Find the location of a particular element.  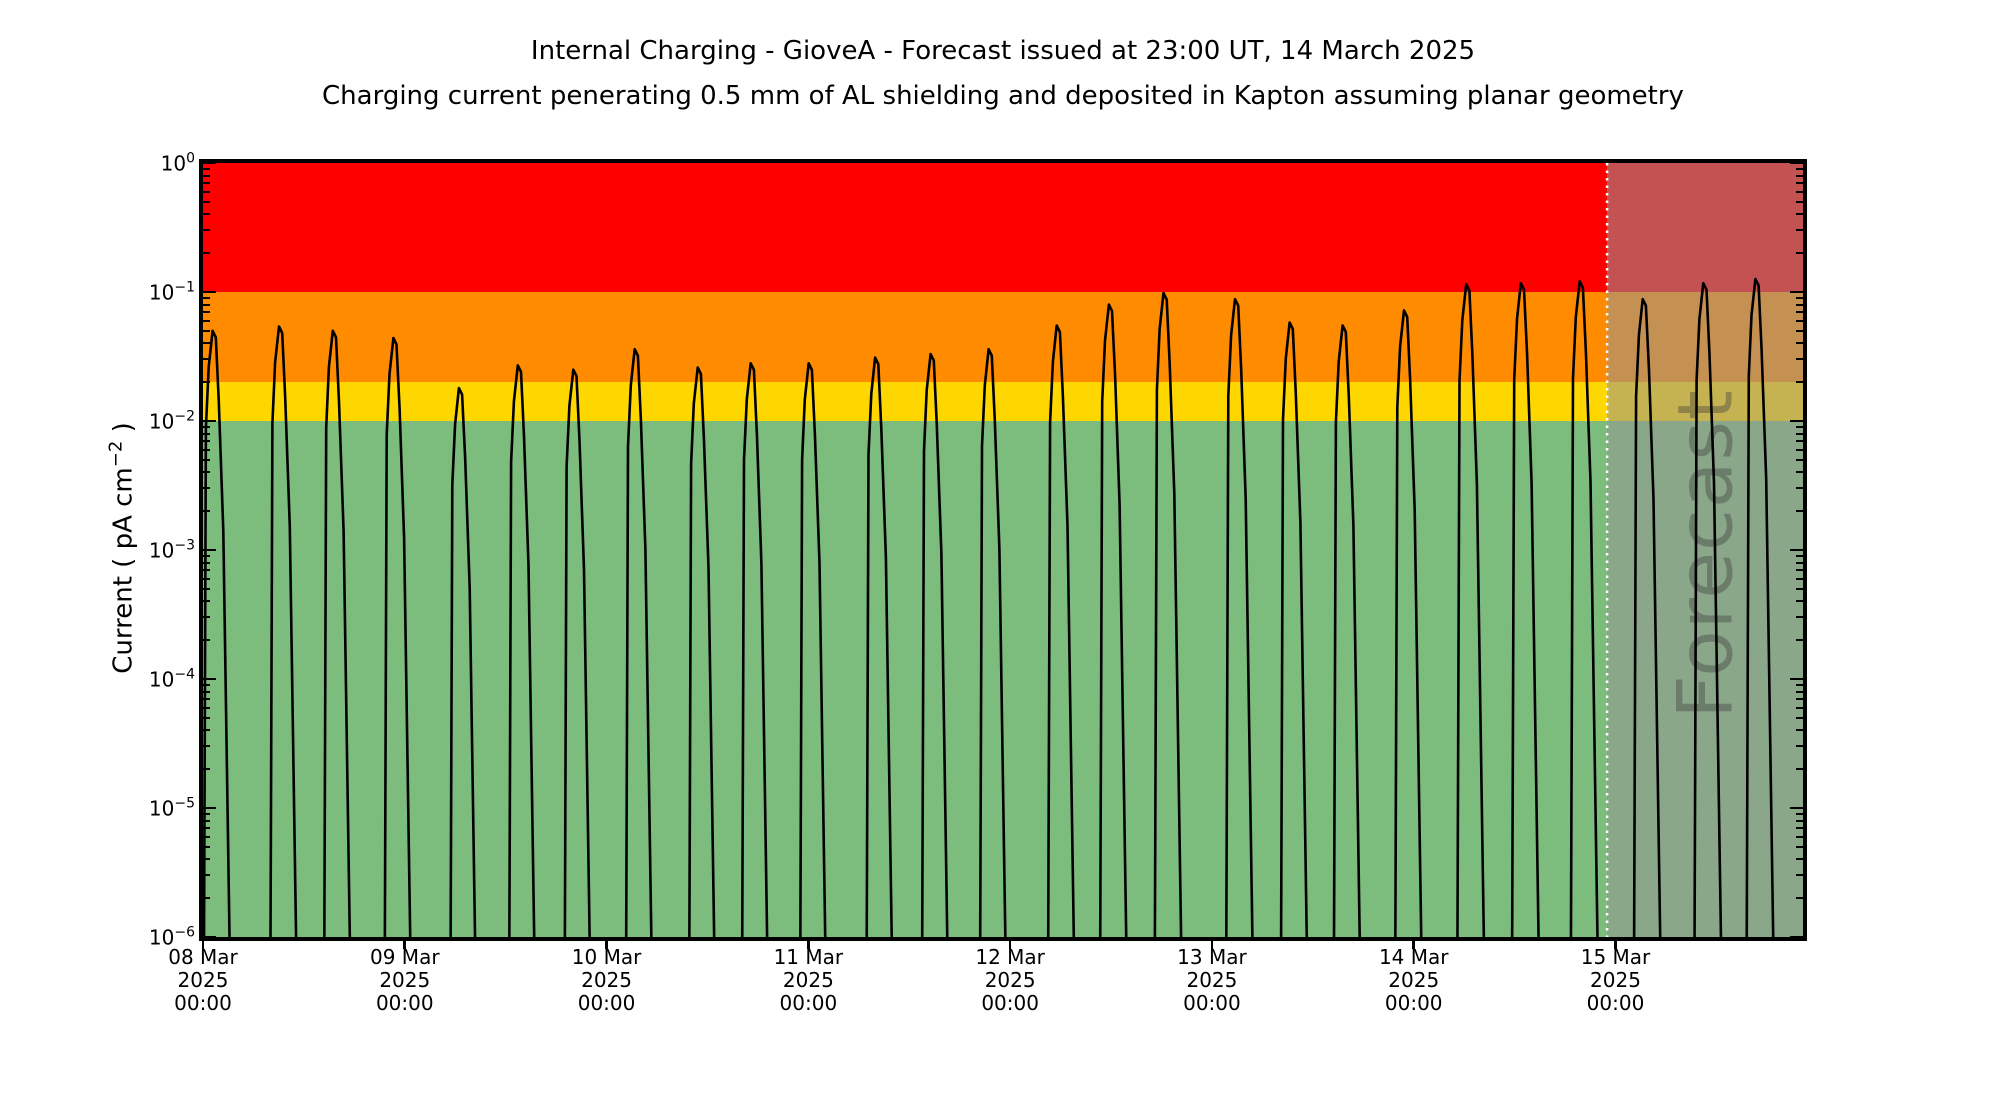

x-tick-label: 13 Mar 2025 00:00 is located at coordinates (1212, 980).